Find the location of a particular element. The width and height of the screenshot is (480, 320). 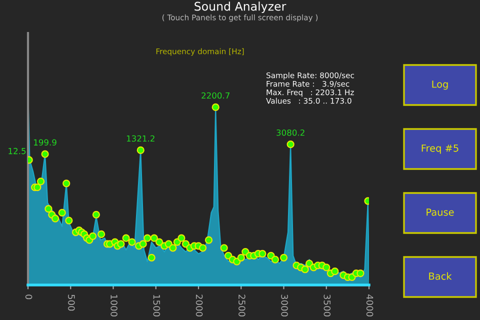

text: Log is located at coordinates (440, 85).